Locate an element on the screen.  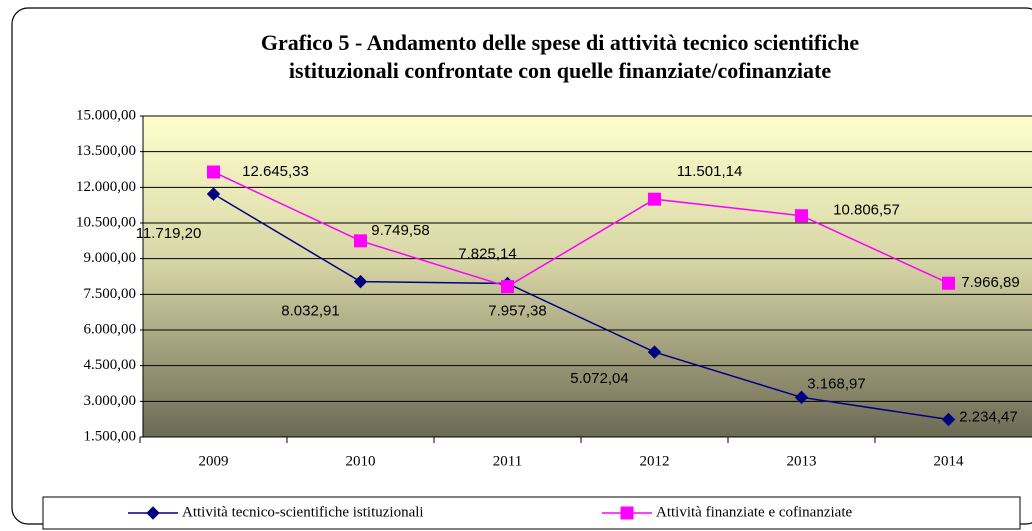
data-label: 10.806,57 is located at coordinates (866, 210).